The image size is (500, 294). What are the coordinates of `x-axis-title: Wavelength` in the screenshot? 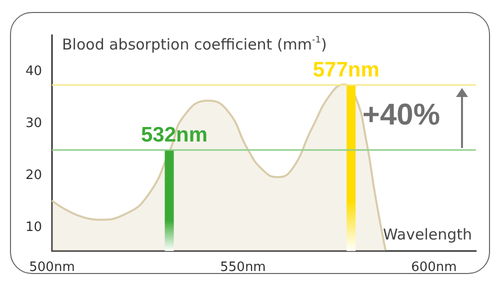 It's located at (427, 235).